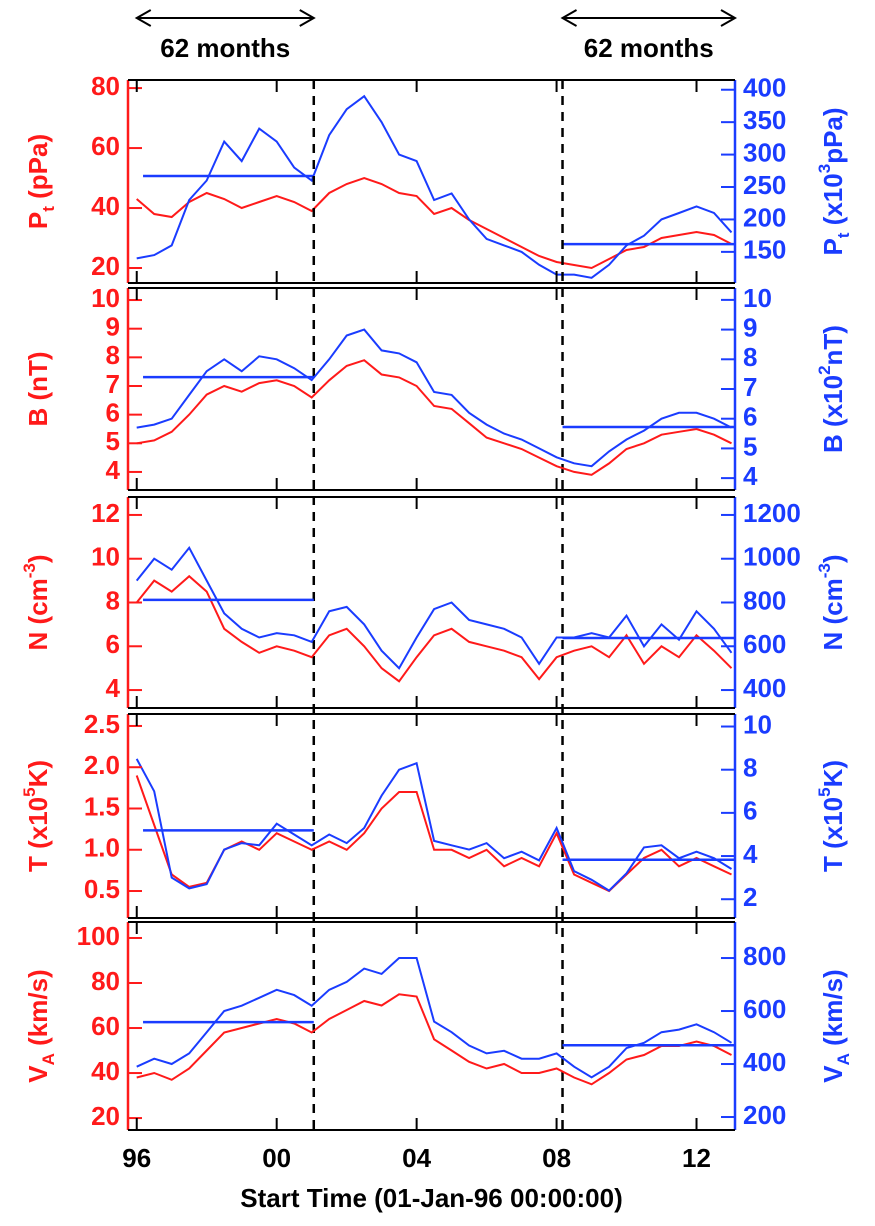 The height and width of the screenshot is (1226, 875). Describe the element at coordinates (113, 688) in the screenshot. I see `y-tick-label: 4` at that location.